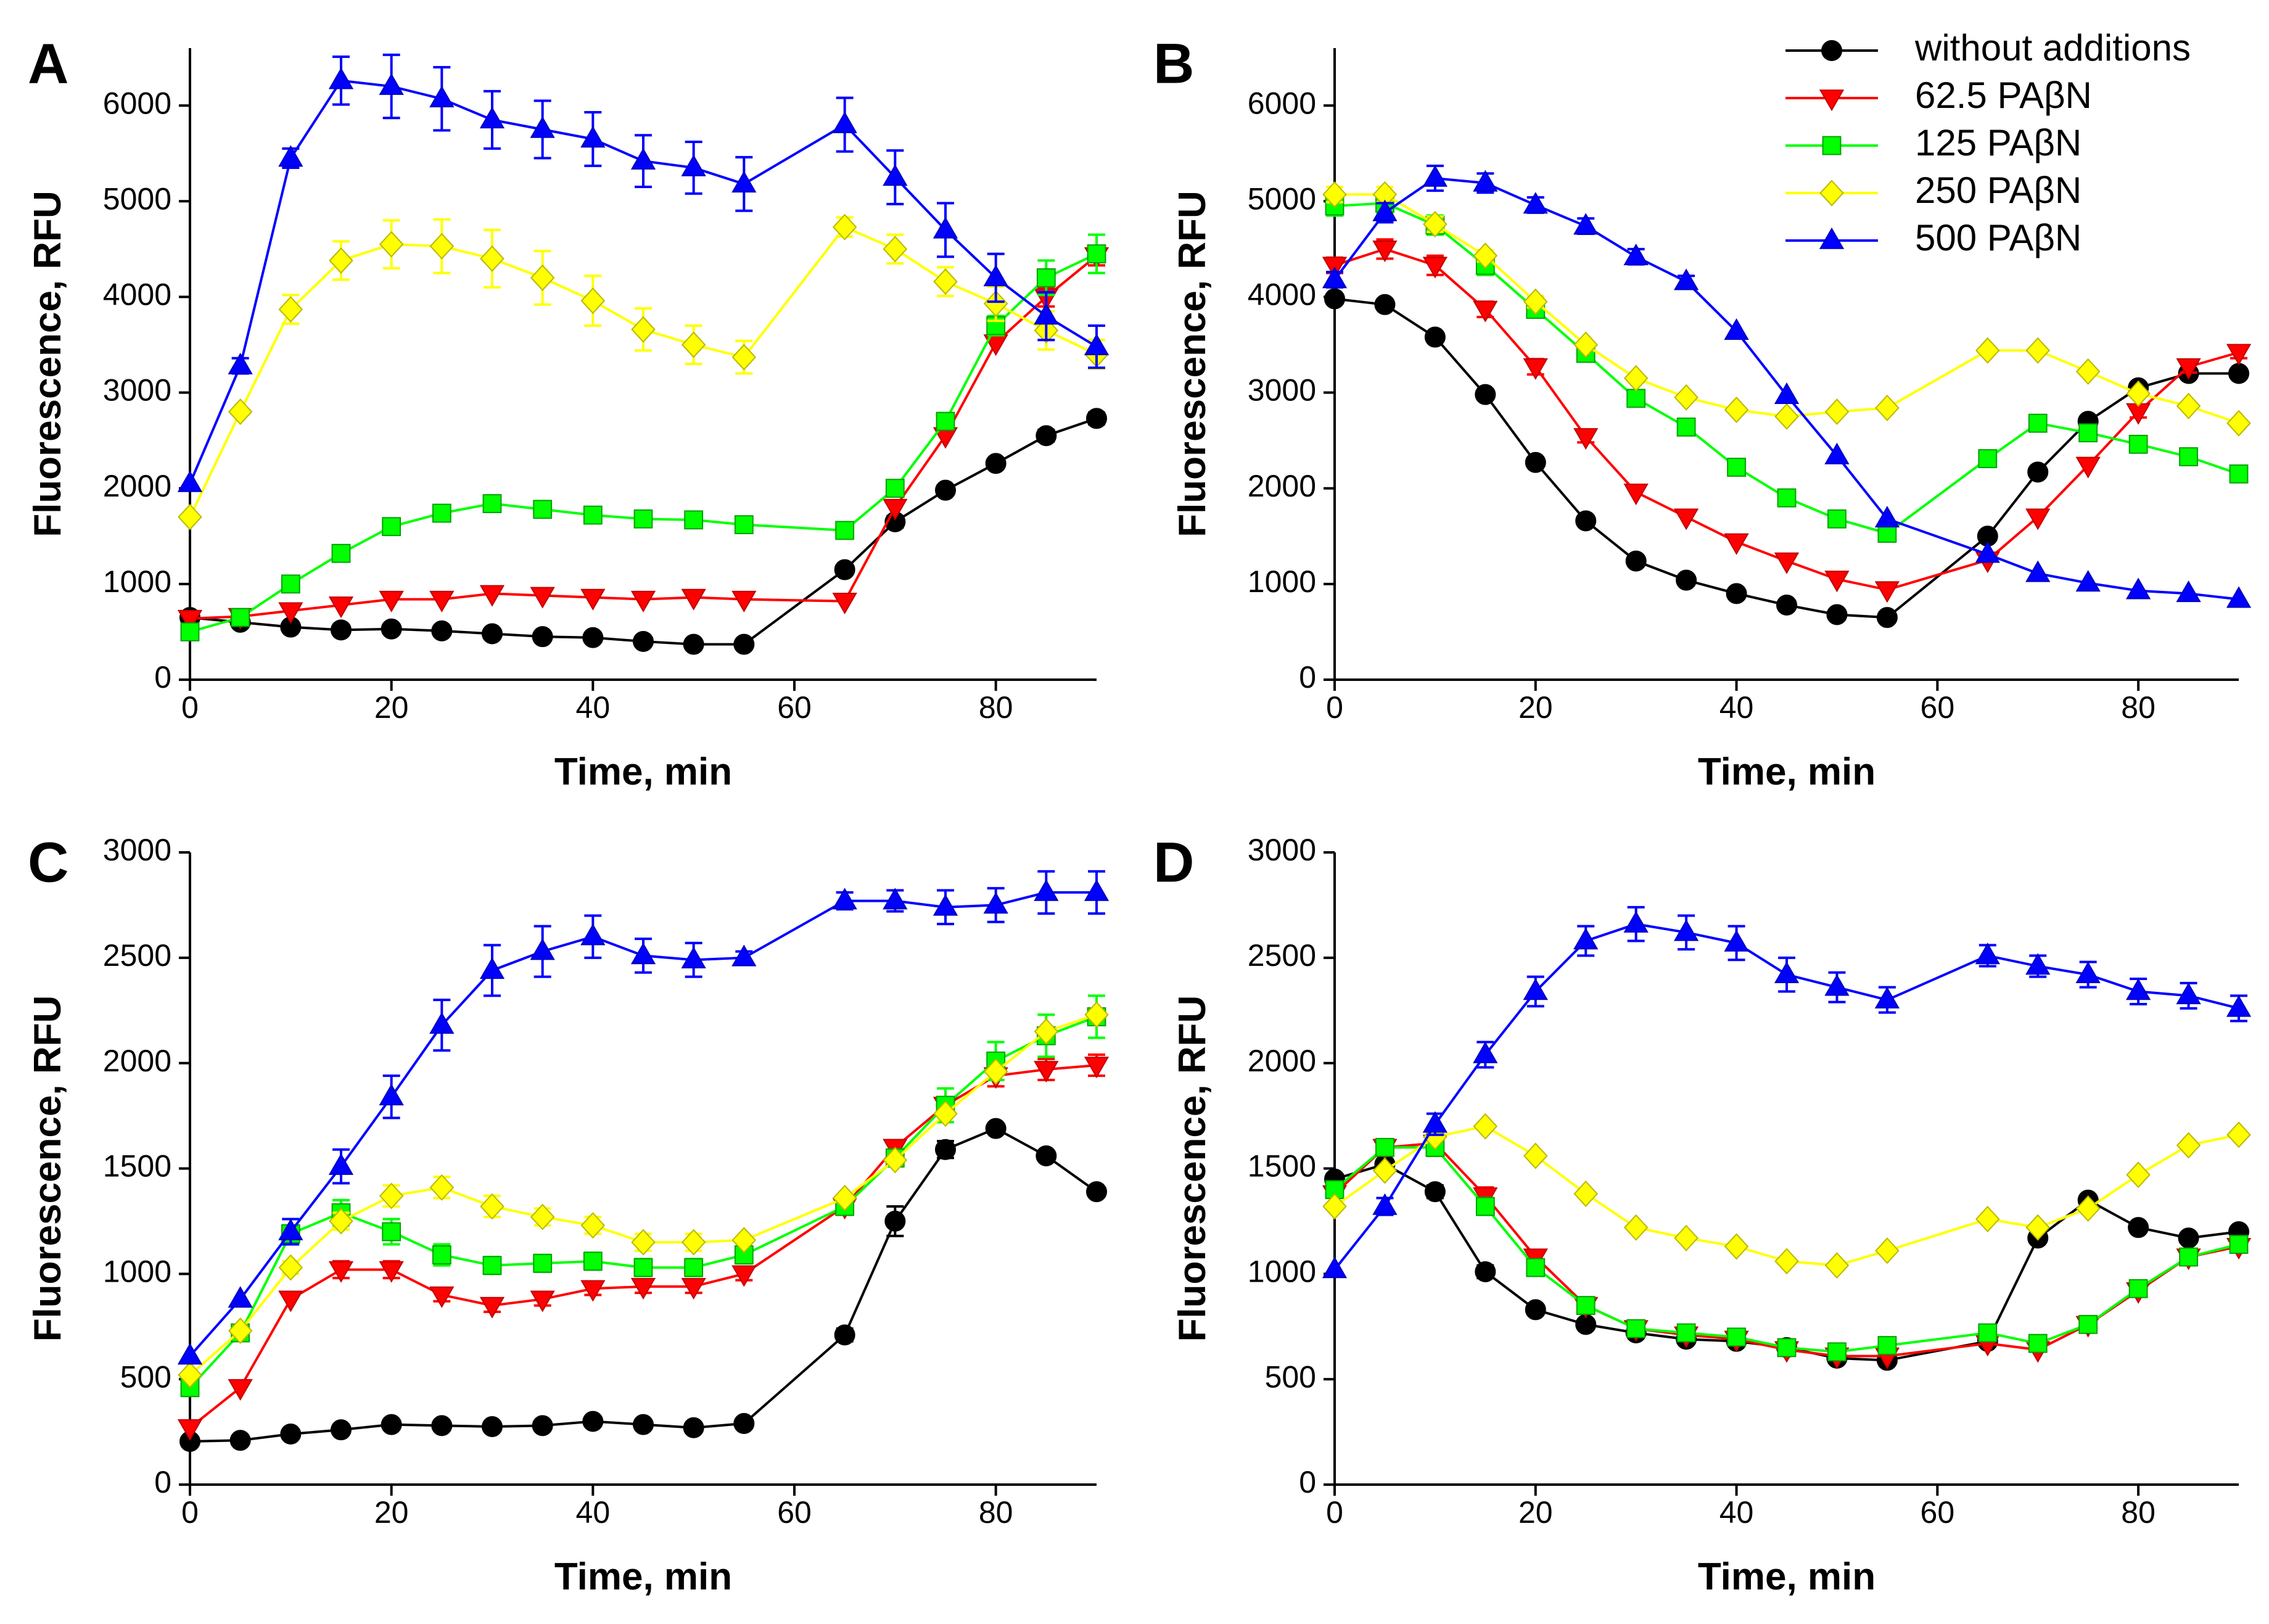 The height and width of the screenshot is (1624, 2269). What do you see at coordinates (1998, 142) in the screenshot?
I see `legend-label: 125 PAβN` at bounding box center [1998, 142].